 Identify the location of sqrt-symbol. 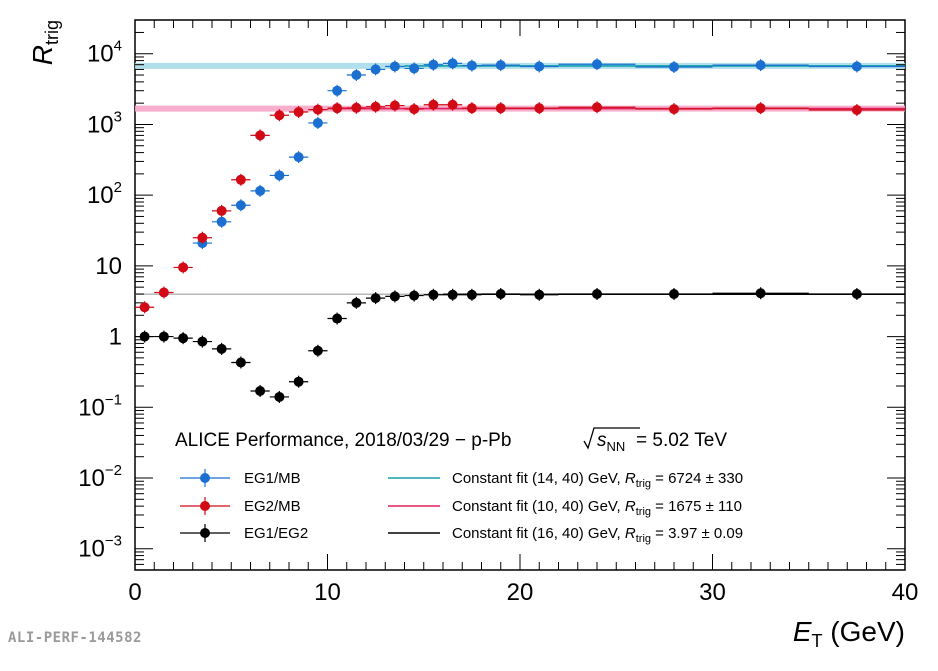
(611, 438).